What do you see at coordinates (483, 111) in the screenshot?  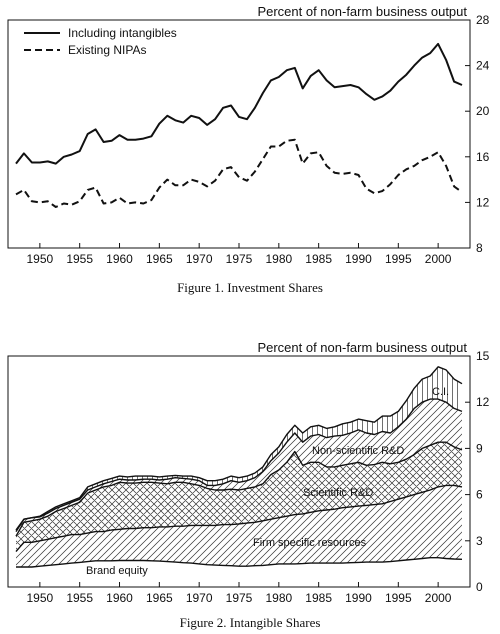 I see `y-tick-label: 20` at bounding box center [483, 111].